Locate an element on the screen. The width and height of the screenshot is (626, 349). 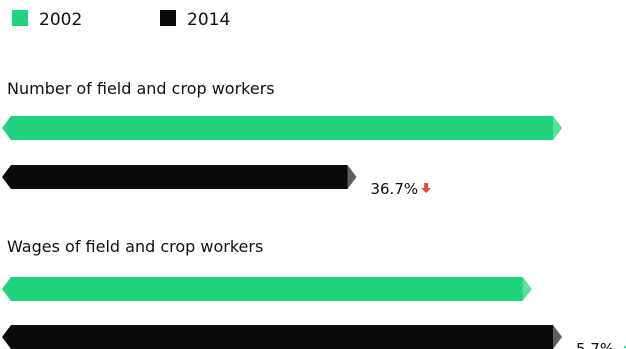
legend-swatch-2002 is located at coordinates (20, 18).